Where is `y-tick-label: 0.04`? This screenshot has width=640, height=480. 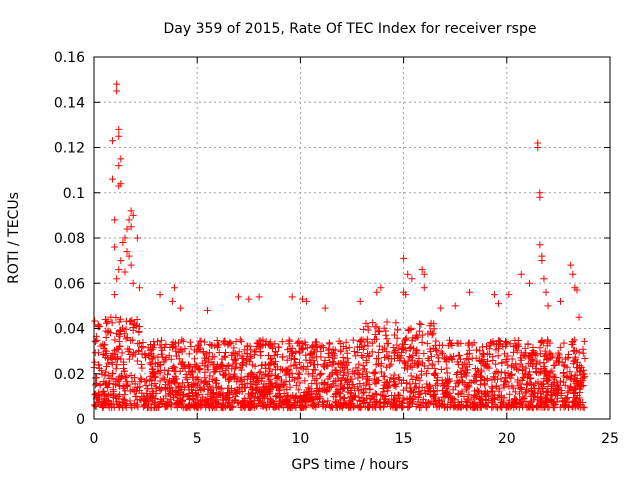 y-tick-label: 0.04 is located at coordinates (69, 330).